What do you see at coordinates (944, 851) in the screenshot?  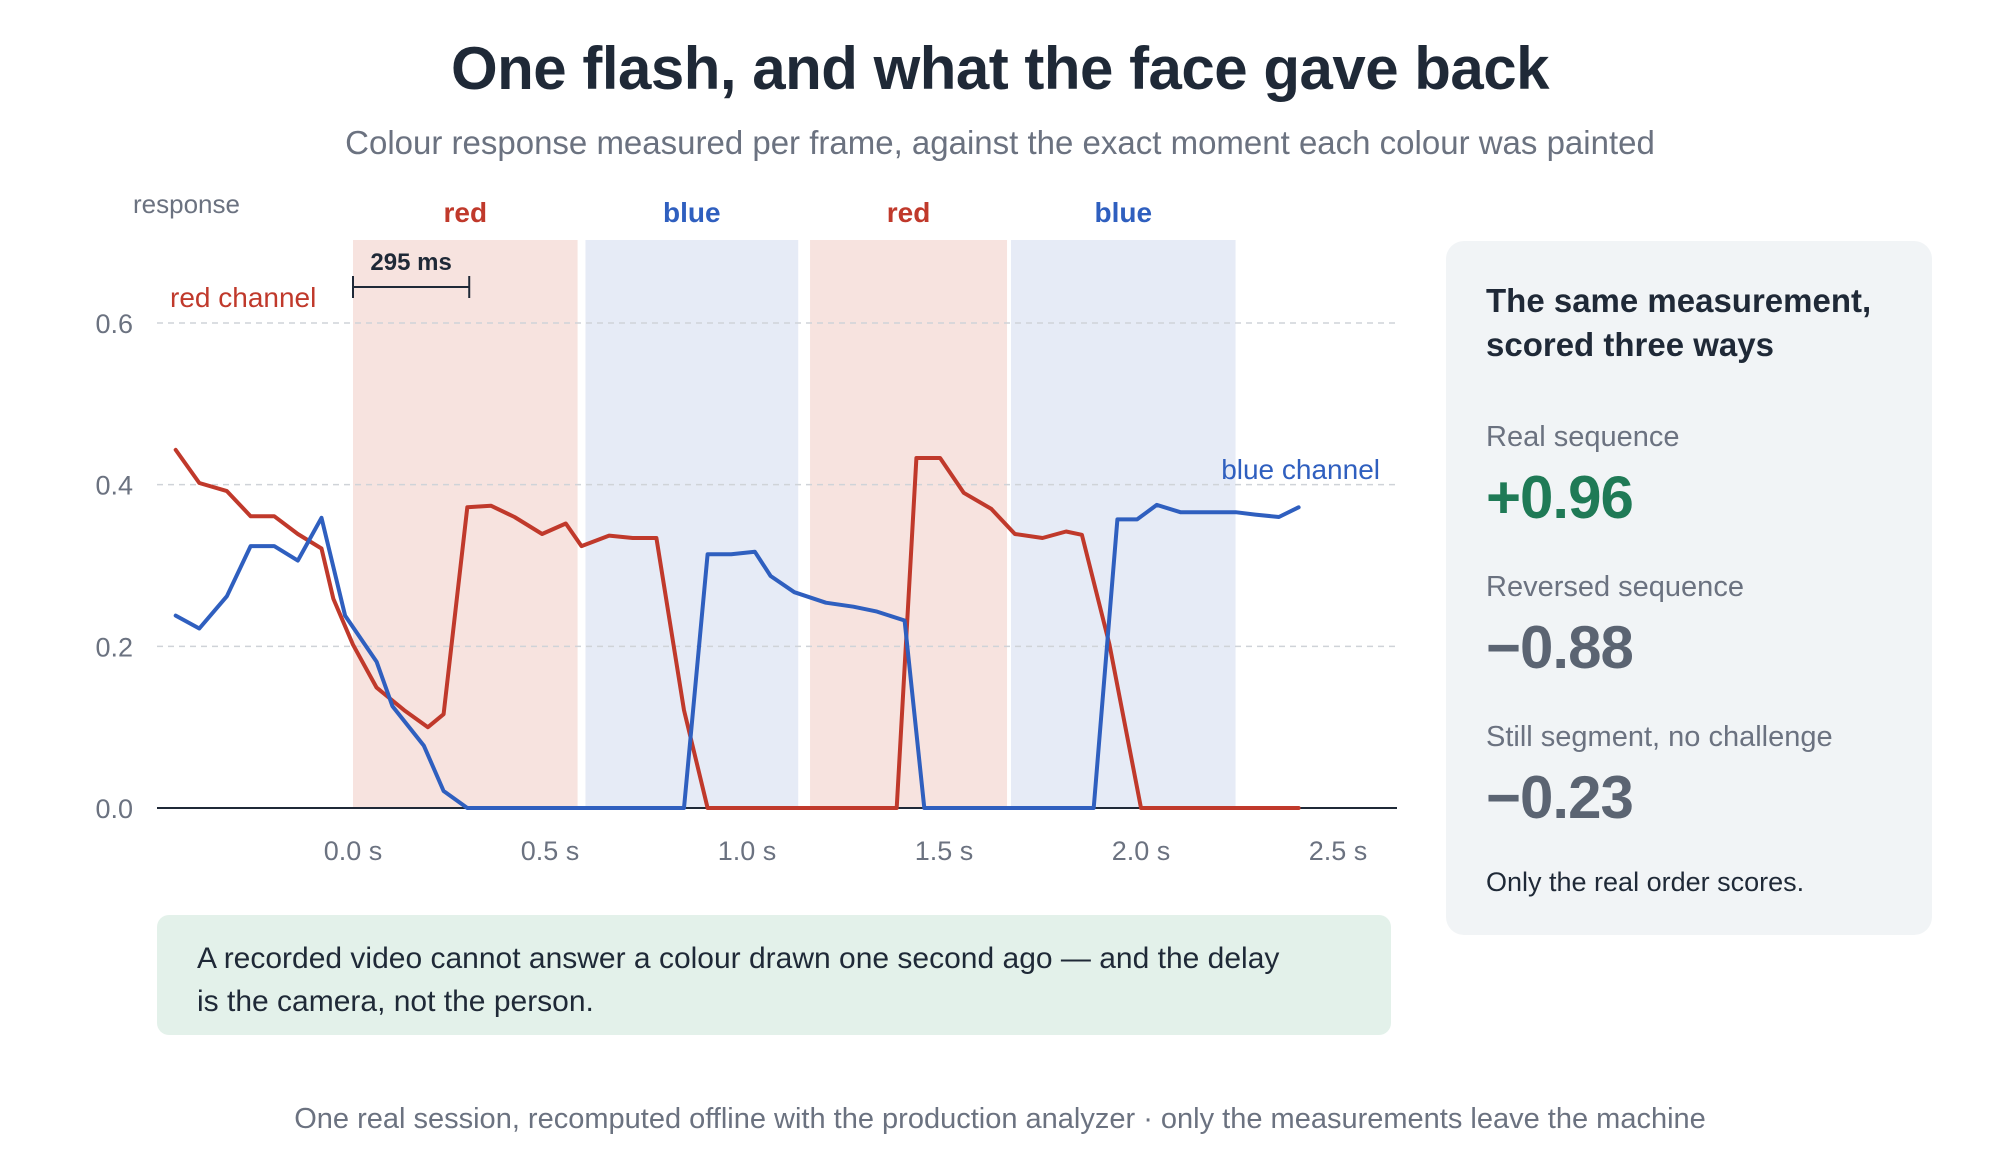 I see `x-tick-label: 1.5 s` at bounding box center [944, 851].